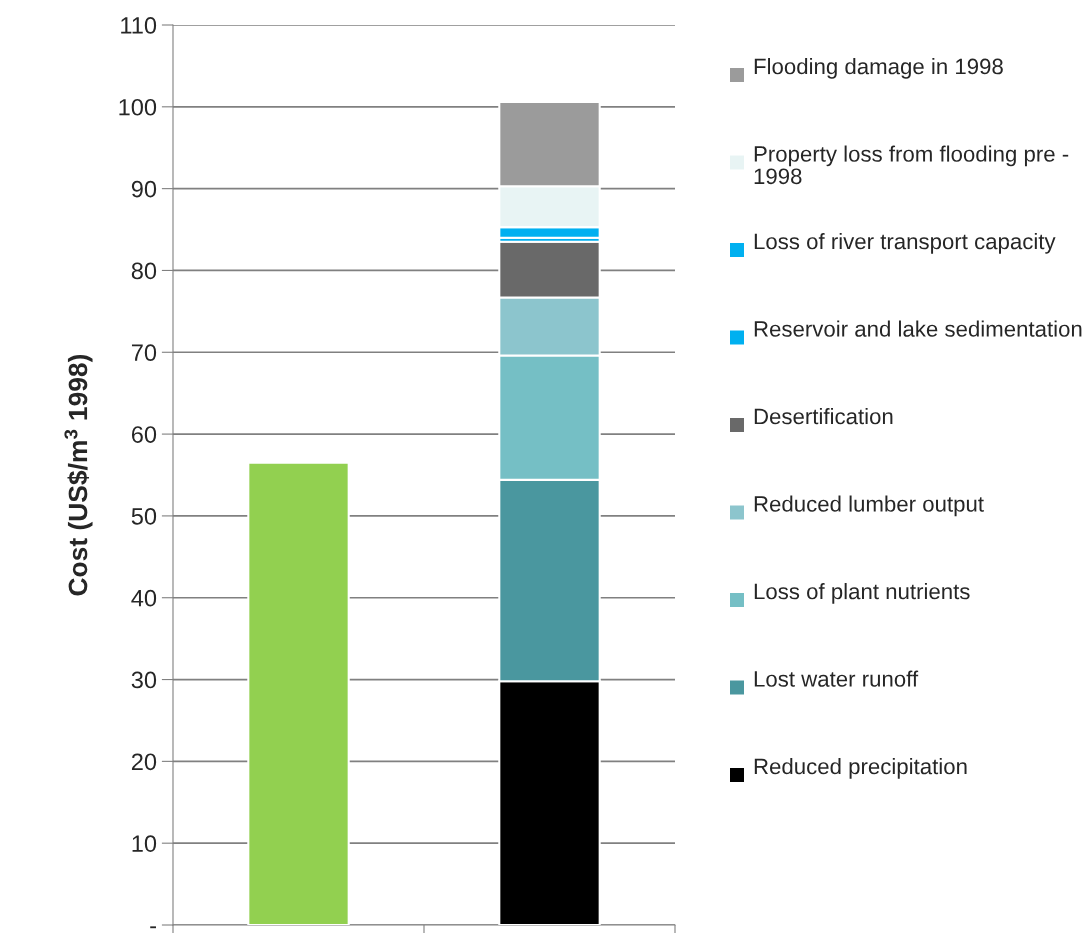 Image resolution: width=1089 pixels, height=933 pixels. What do you see at coordinates (144, 189) in the screenshot?
I see `y-tick-label: 90` at bounding box center [144, 189].